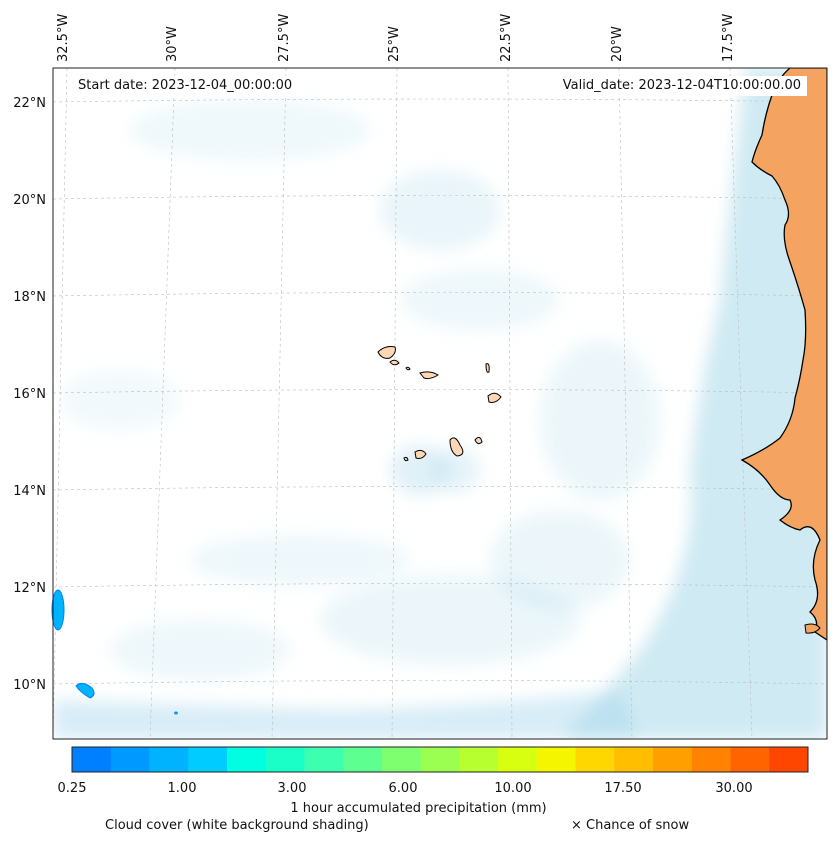  What do you see at coordinates (418, 808) in the screenshot?
I see `colorbar-label: 1 hour accumulated precipitation (mm)` at bounding box center [418, 808].